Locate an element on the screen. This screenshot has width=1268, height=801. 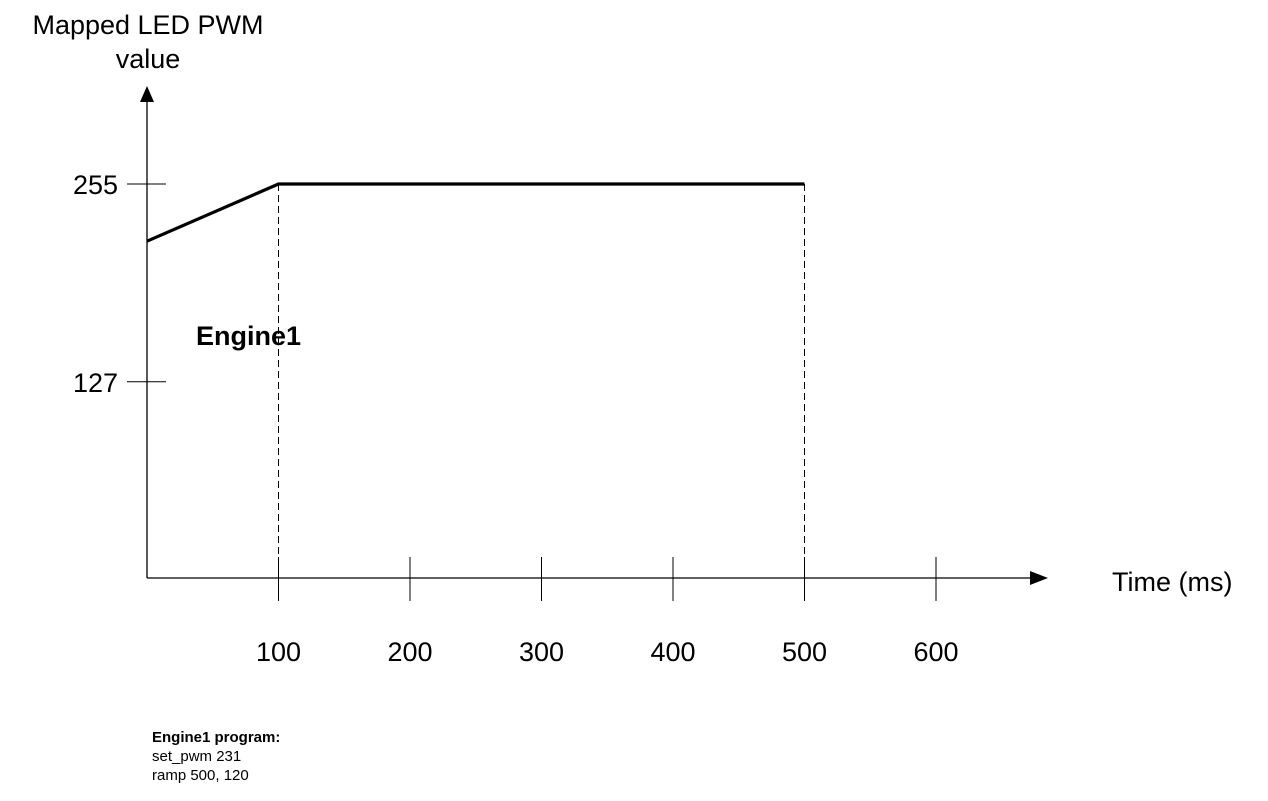
y-axis-title: Mapped LED PWM value is located at coordinates (148, 42).